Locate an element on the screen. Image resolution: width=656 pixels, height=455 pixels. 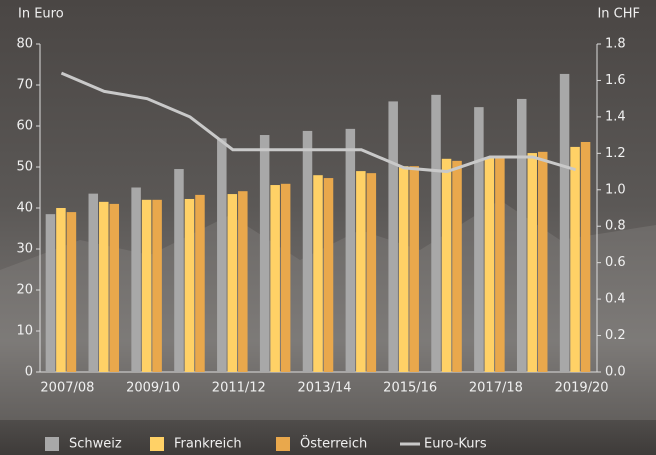
y-tick-label: 70 is located at coordinates (24, 85).